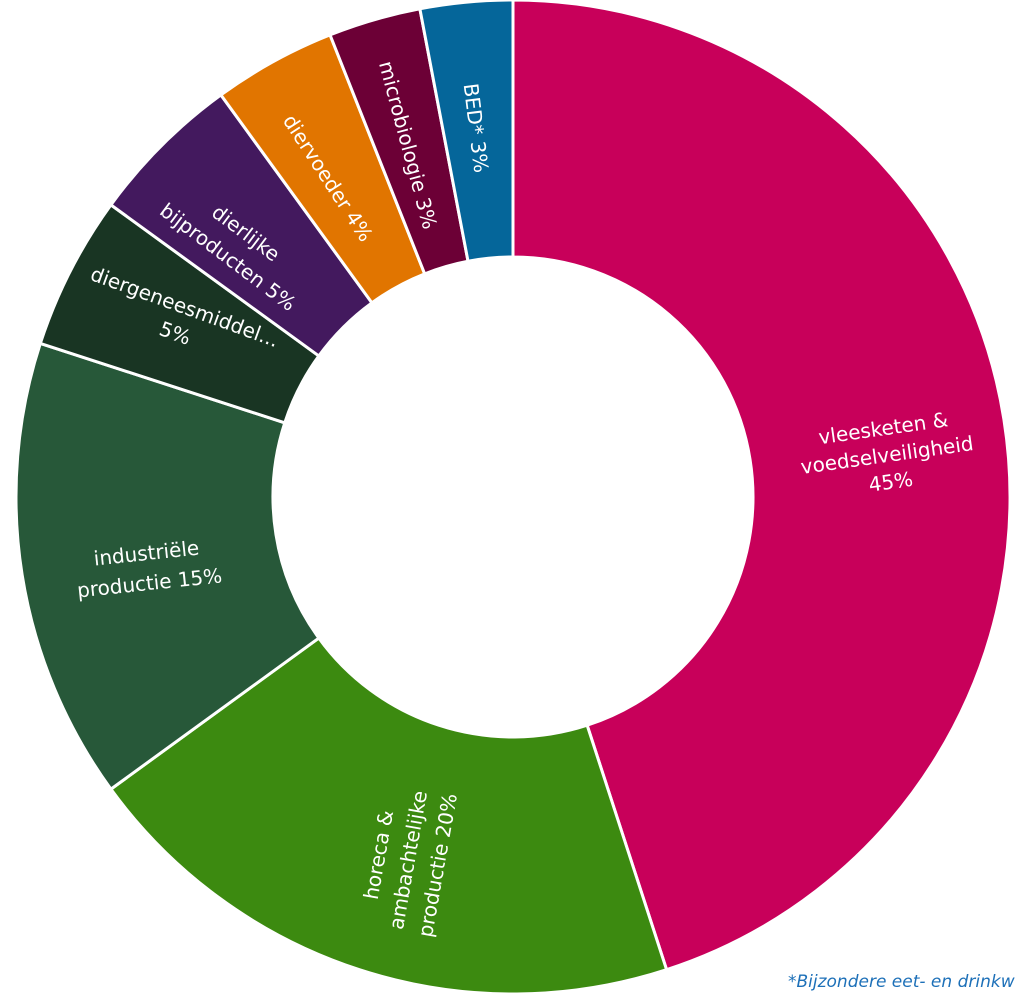  What do you see at coordinates (901, 982) in the screenshot?
I see `footnote: *Bijzondere eet- en drinkwaren` at bounding box center [901, 982].